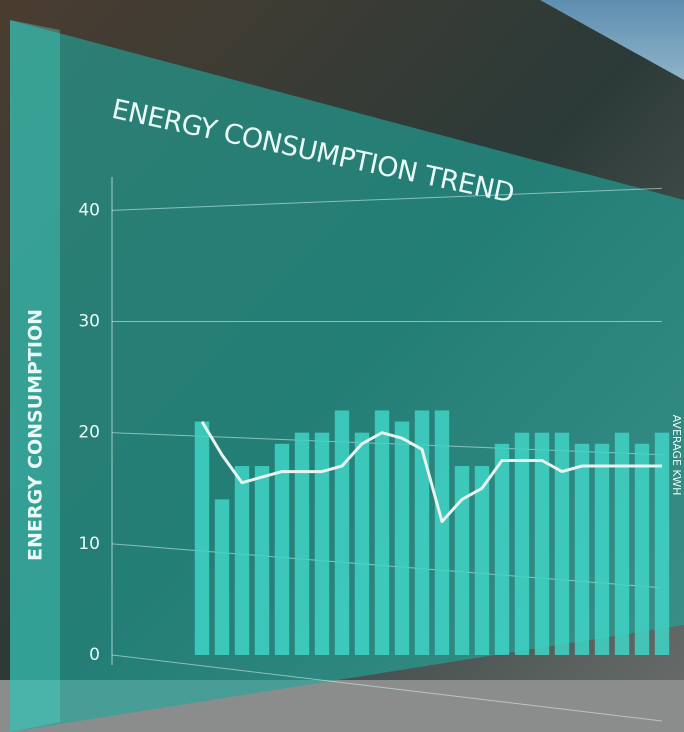 The height and width of the screenshot is (732, 684). I want to click on y-tick-label: 0, so click(94, 655).